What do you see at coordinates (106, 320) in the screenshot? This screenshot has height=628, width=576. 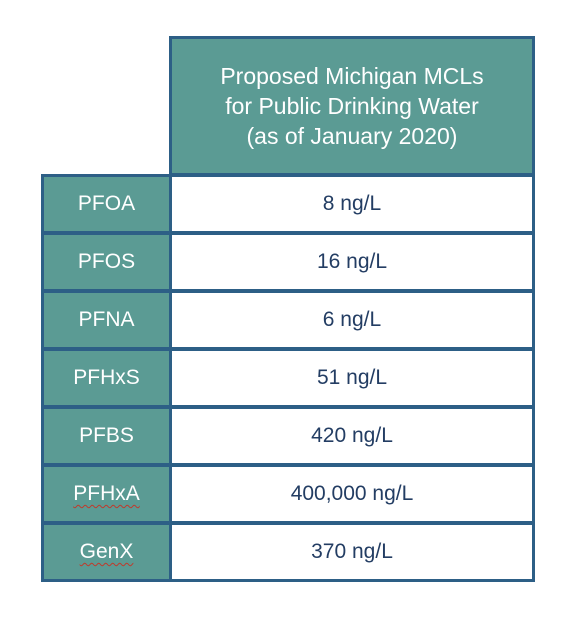 I see `compound-label: PFNA` at bounding box center [106, 320].